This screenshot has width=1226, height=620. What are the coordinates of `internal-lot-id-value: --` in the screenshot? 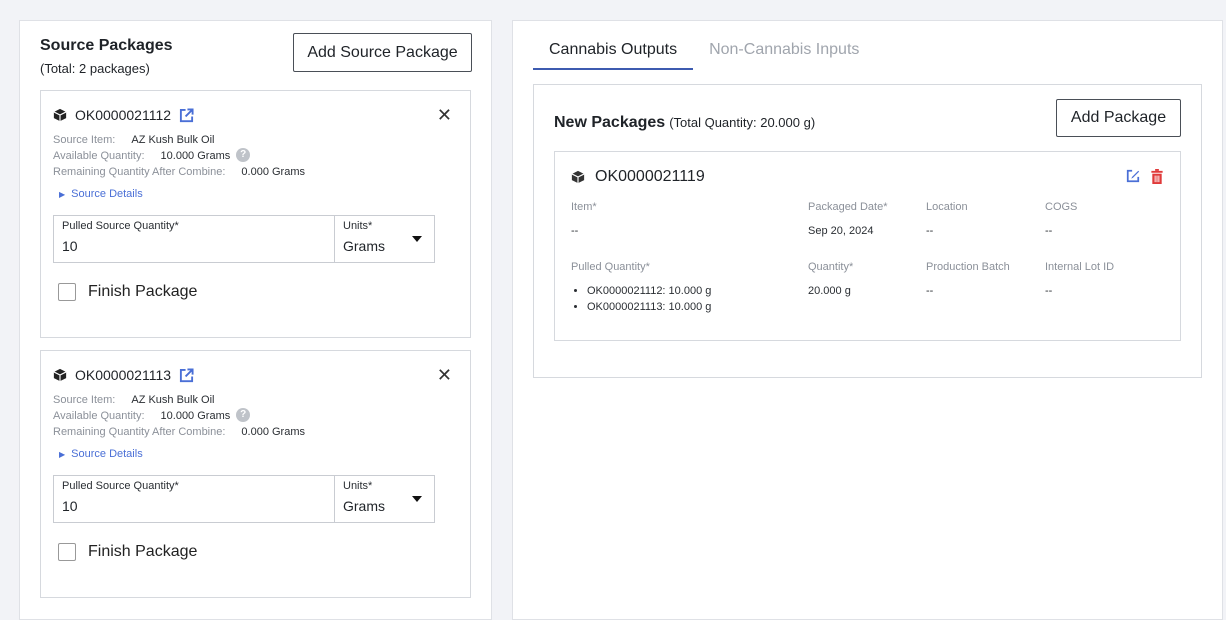 It's located at (1049, 291).